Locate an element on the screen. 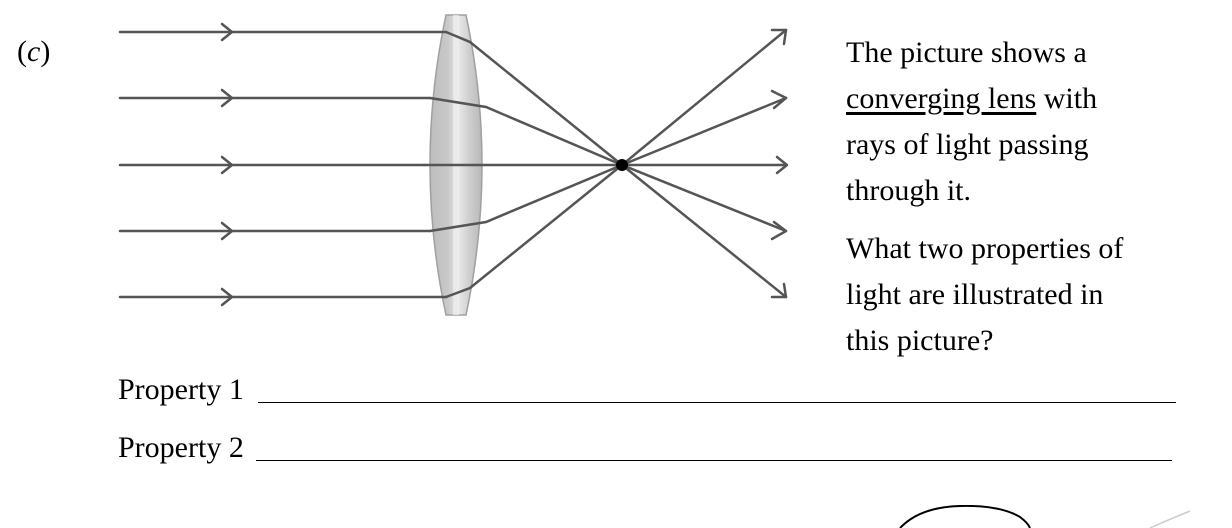 This screenshot has height=528, width=1232. incoming-arrowheads is located at coordinates (227, 164).